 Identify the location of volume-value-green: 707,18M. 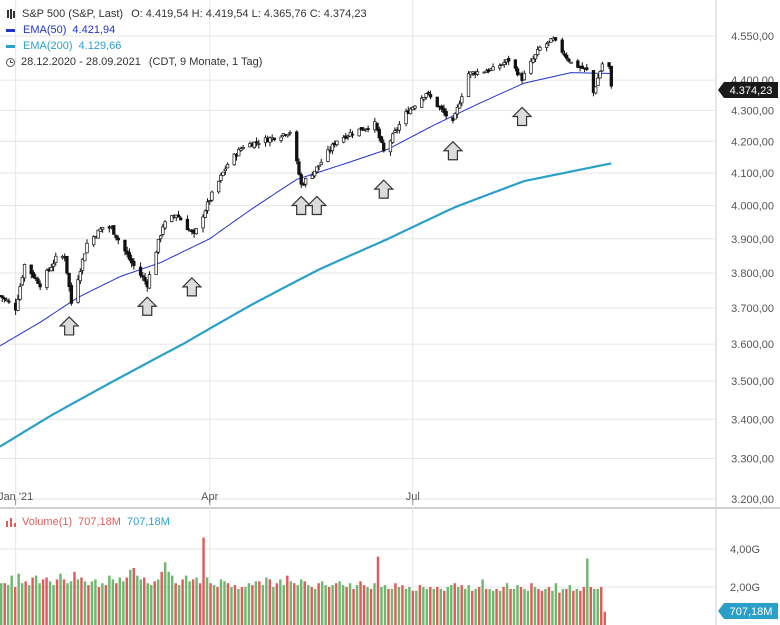
(148, 522).